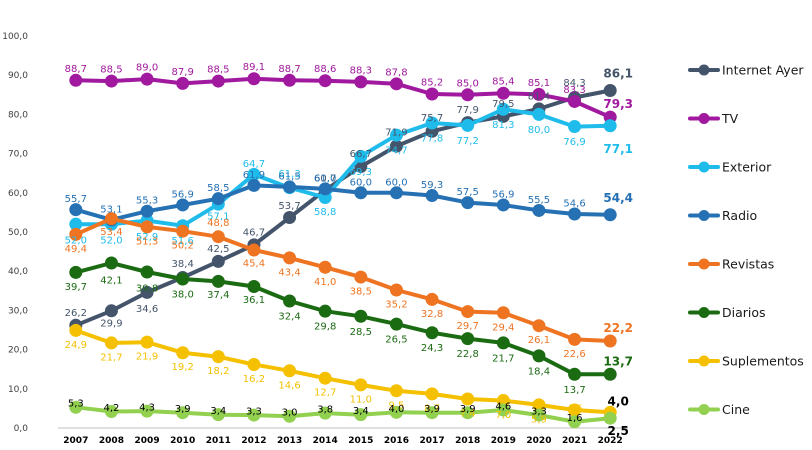 The width and height of the screenshot is (812, 450). Describe the element at coordinates (361, 154) in the screenshot. I see `data-label-internet-ayer: 66,7` at that location.